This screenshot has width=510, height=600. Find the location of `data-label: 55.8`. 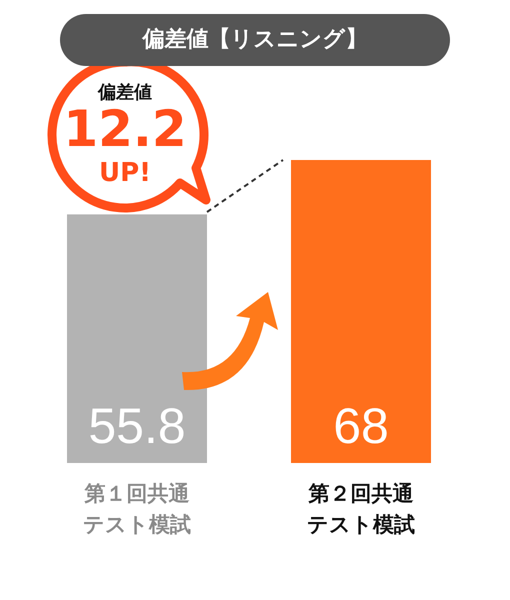

data-label: 55.8 is located at coordinates (137, 426).